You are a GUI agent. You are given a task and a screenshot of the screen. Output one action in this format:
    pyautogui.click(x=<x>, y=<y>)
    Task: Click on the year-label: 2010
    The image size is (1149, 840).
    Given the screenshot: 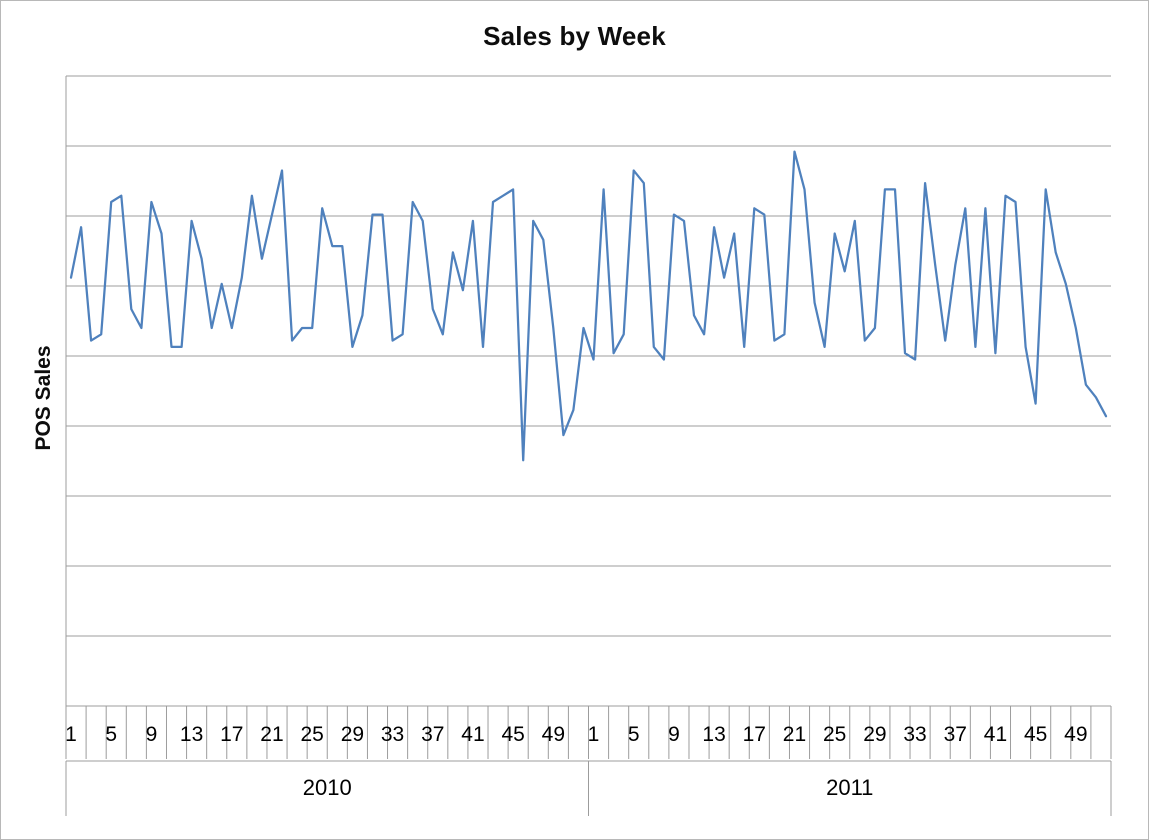 What is the action you would take?
    pyautogui.click(x=327, y=787)
    